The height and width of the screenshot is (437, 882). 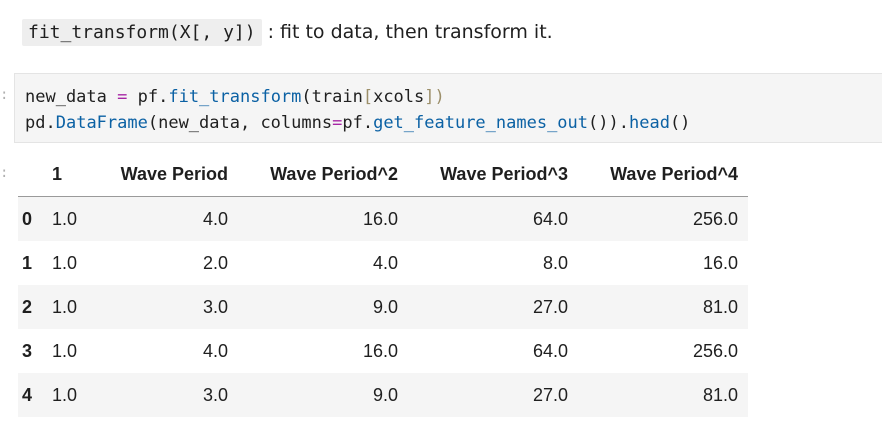 What do you see at coordinates (27, 394) in the screenshot?
I see `row-index: 4` at bounding box center [27, 394].